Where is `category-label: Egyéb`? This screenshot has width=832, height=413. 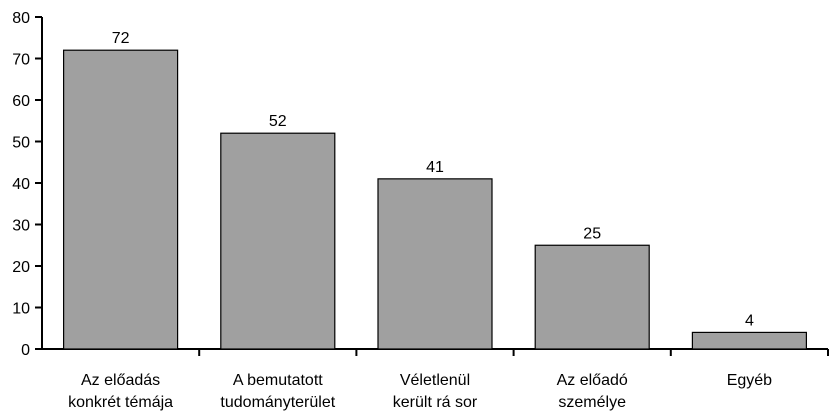
category-label: Egyéb is located at coordinates (749, 380).